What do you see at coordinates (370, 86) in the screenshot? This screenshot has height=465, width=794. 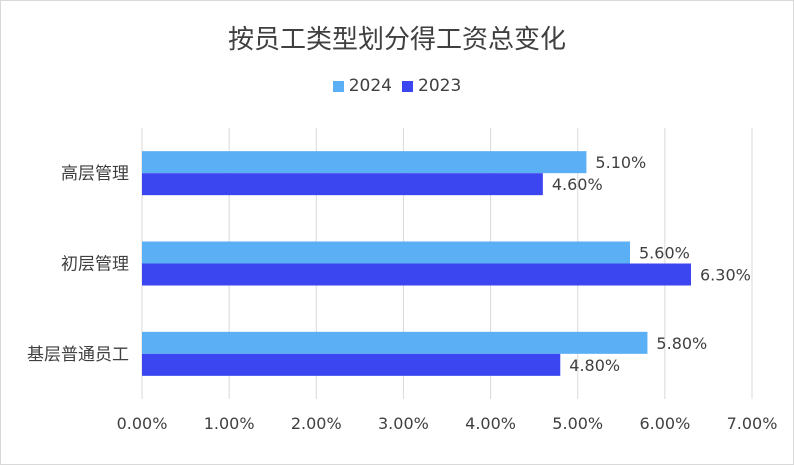 I see `legend-label-2024: 2024` at bounding box center [370, 86].